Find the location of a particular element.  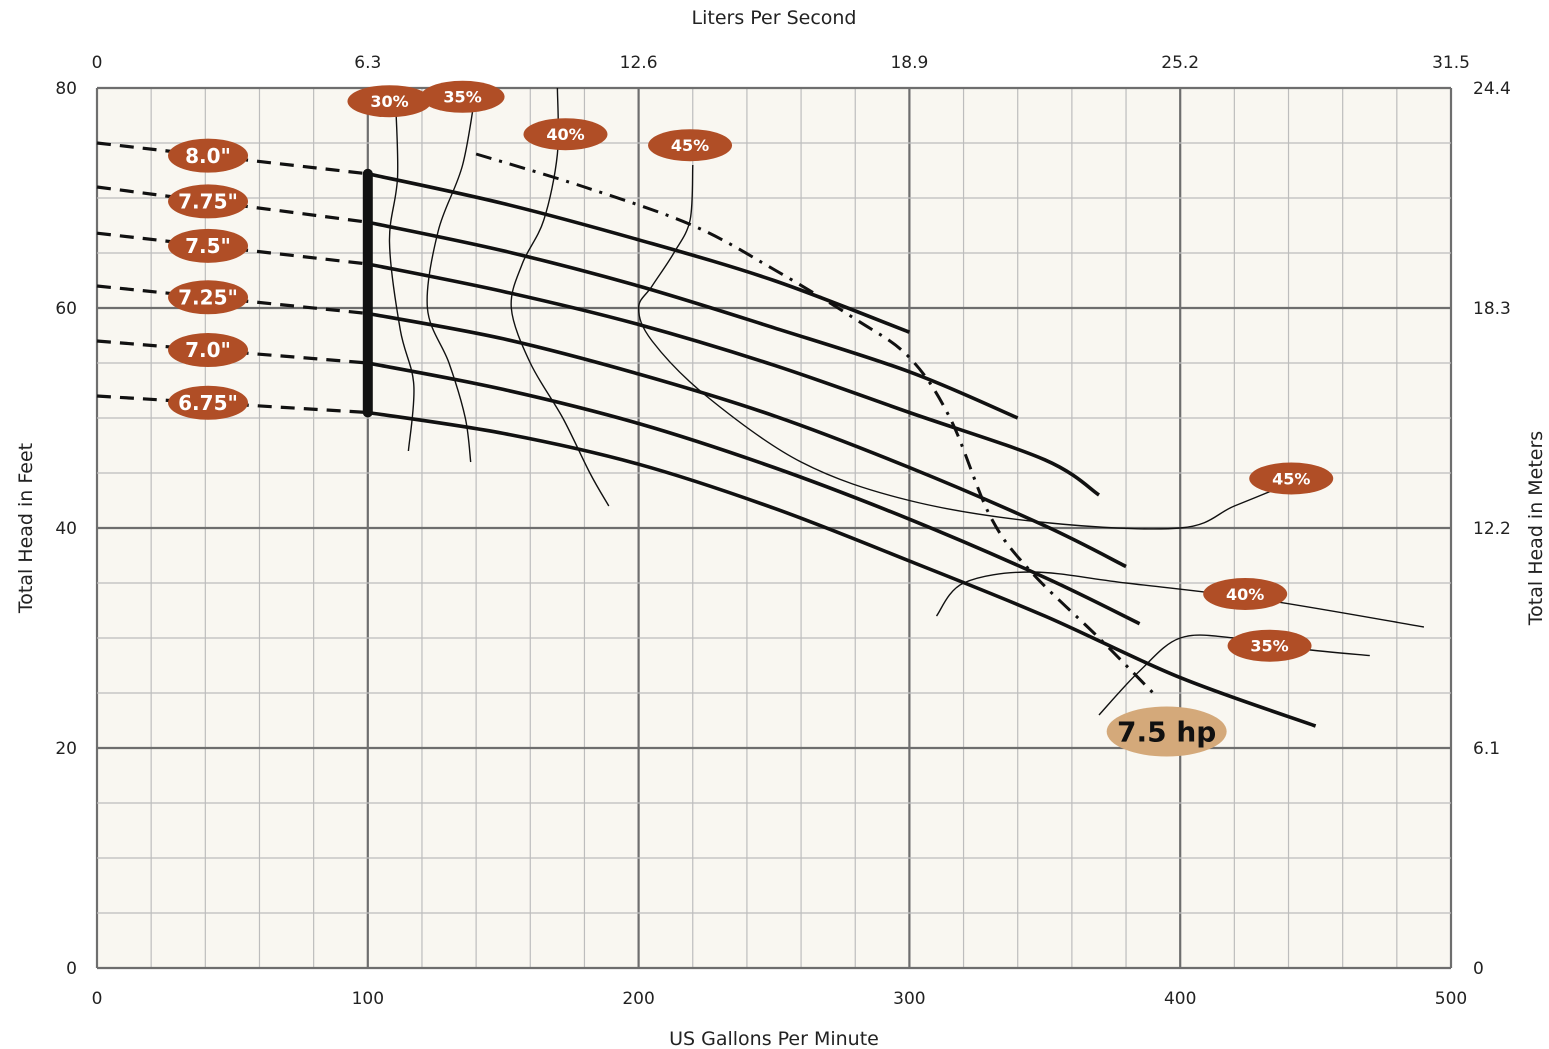

impeller-curve-dashed-7-75in is located at coordinates (232, 204).